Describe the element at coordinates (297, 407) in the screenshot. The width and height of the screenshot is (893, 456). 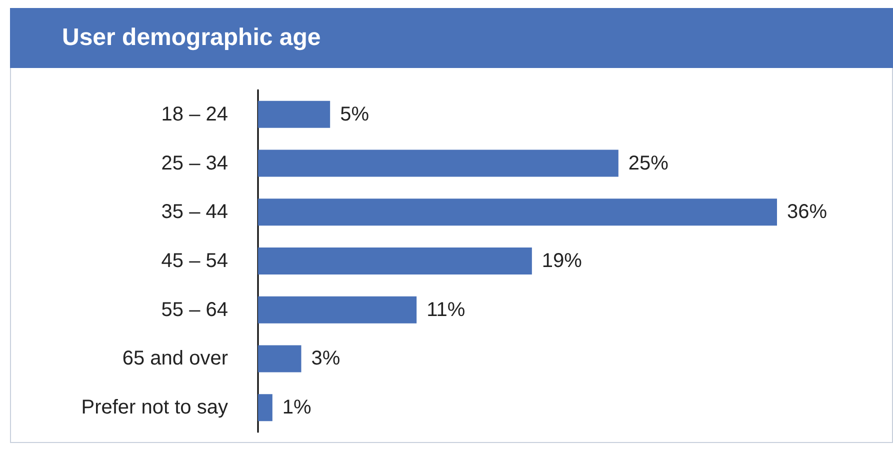
I see `data-label: 1%` at that location.